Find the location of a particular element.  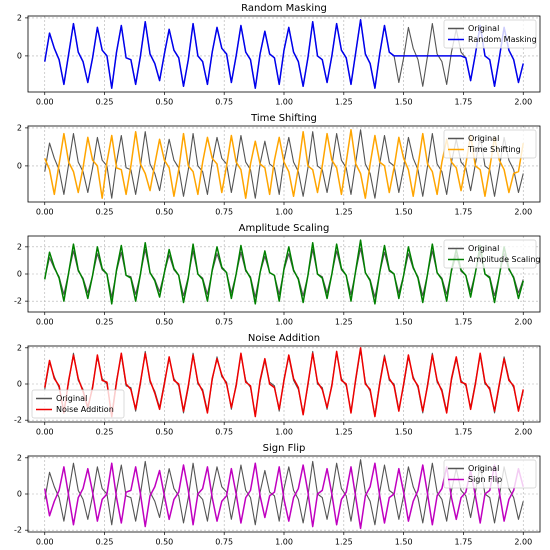

legend-label: Time Shifting is located at coordinates (494, 149).